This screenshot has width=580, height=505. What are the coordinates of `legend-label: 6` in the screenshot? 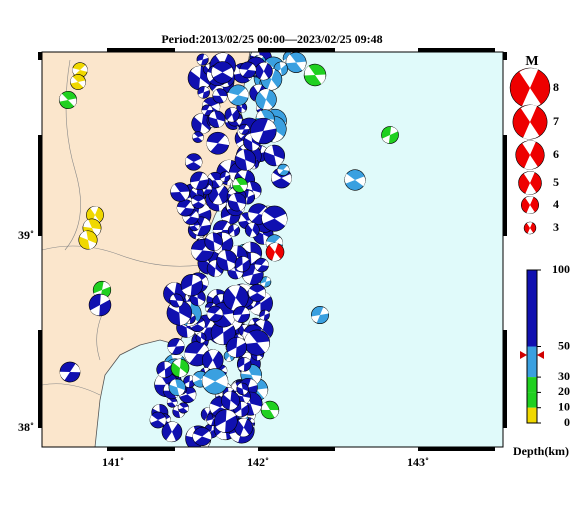 It's located at (556, 154).